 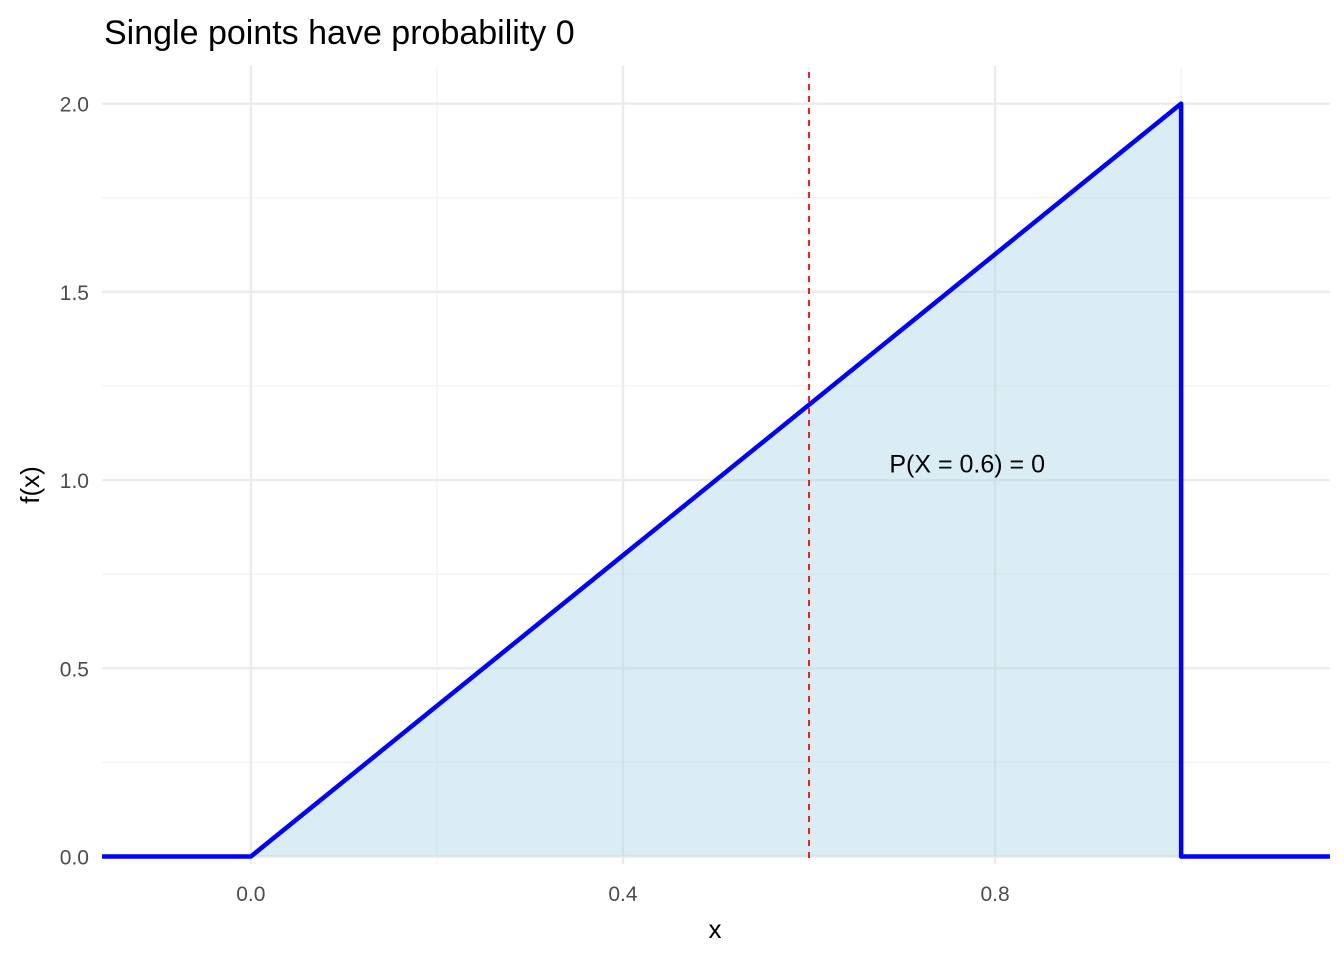 I want to click on x-tick-label: 0.4, so click(x=623, y=894).